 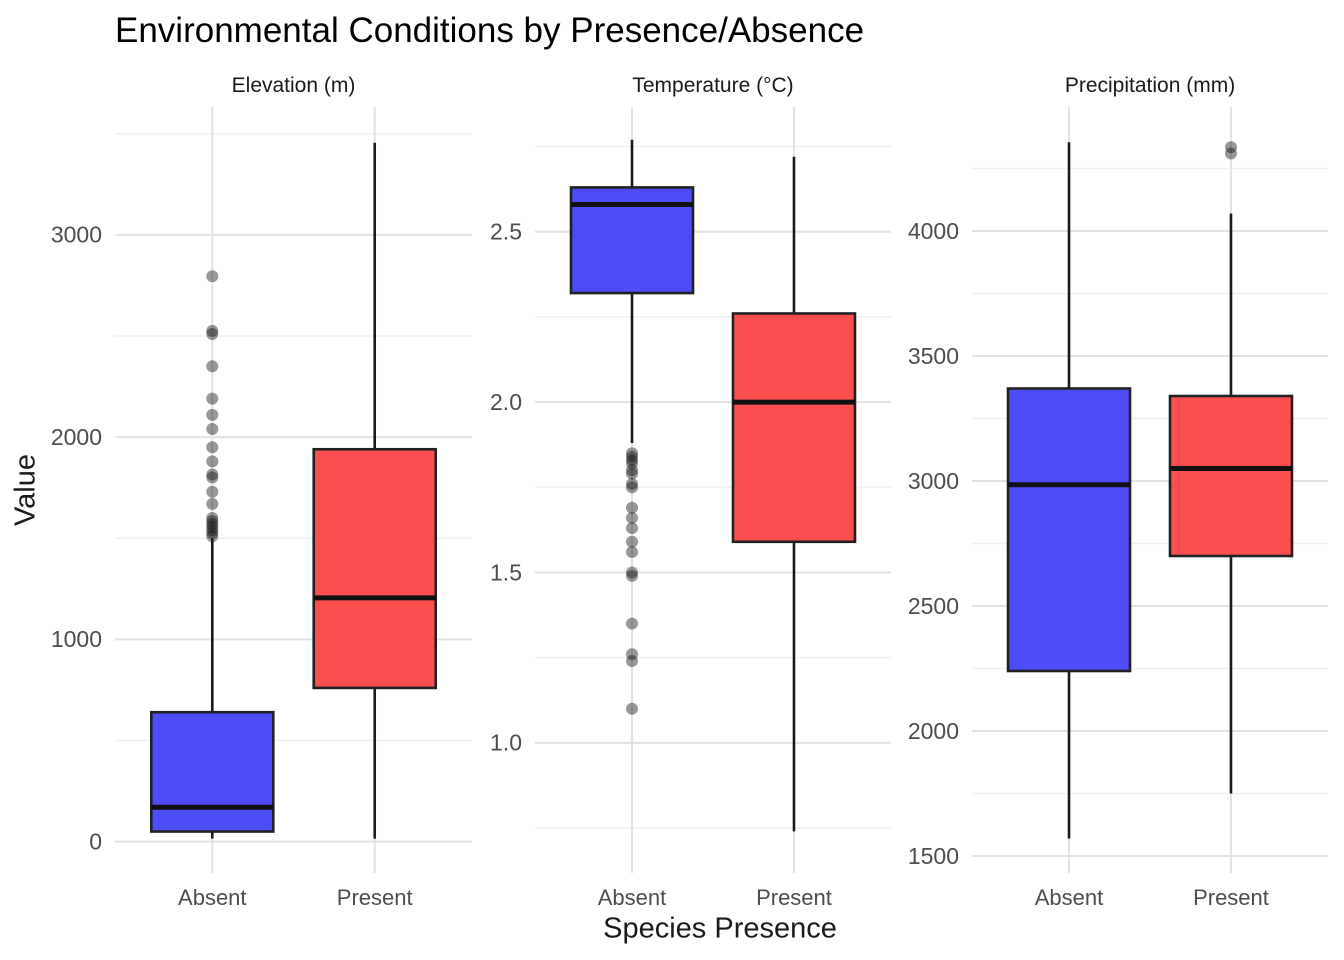 I want to click on y-tick-label: 3500, so click(x=933, y=356).